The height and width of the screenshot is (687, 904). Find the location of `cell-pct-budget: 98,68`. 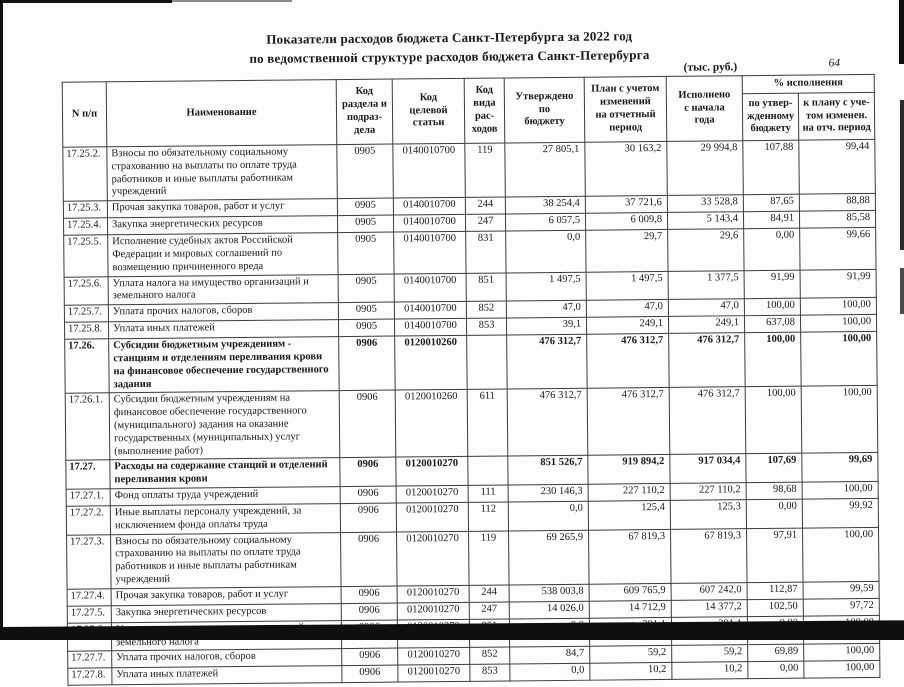

cell-pct-budget: 98,68 is located at coordinates (774, 491).